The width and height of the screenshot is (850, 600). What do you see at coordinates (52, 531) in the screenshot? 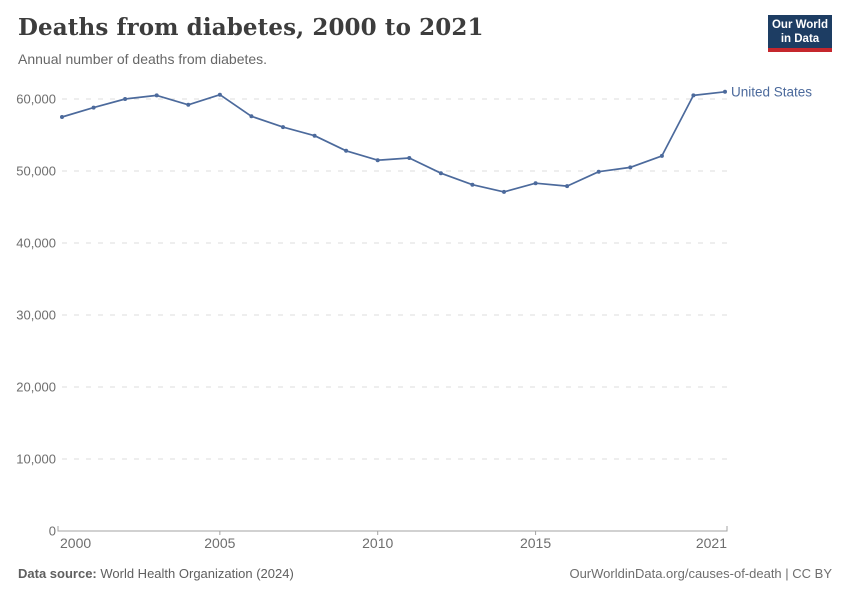
I see `y-axis-tick-label: 0` at bounding box center [52, 531].